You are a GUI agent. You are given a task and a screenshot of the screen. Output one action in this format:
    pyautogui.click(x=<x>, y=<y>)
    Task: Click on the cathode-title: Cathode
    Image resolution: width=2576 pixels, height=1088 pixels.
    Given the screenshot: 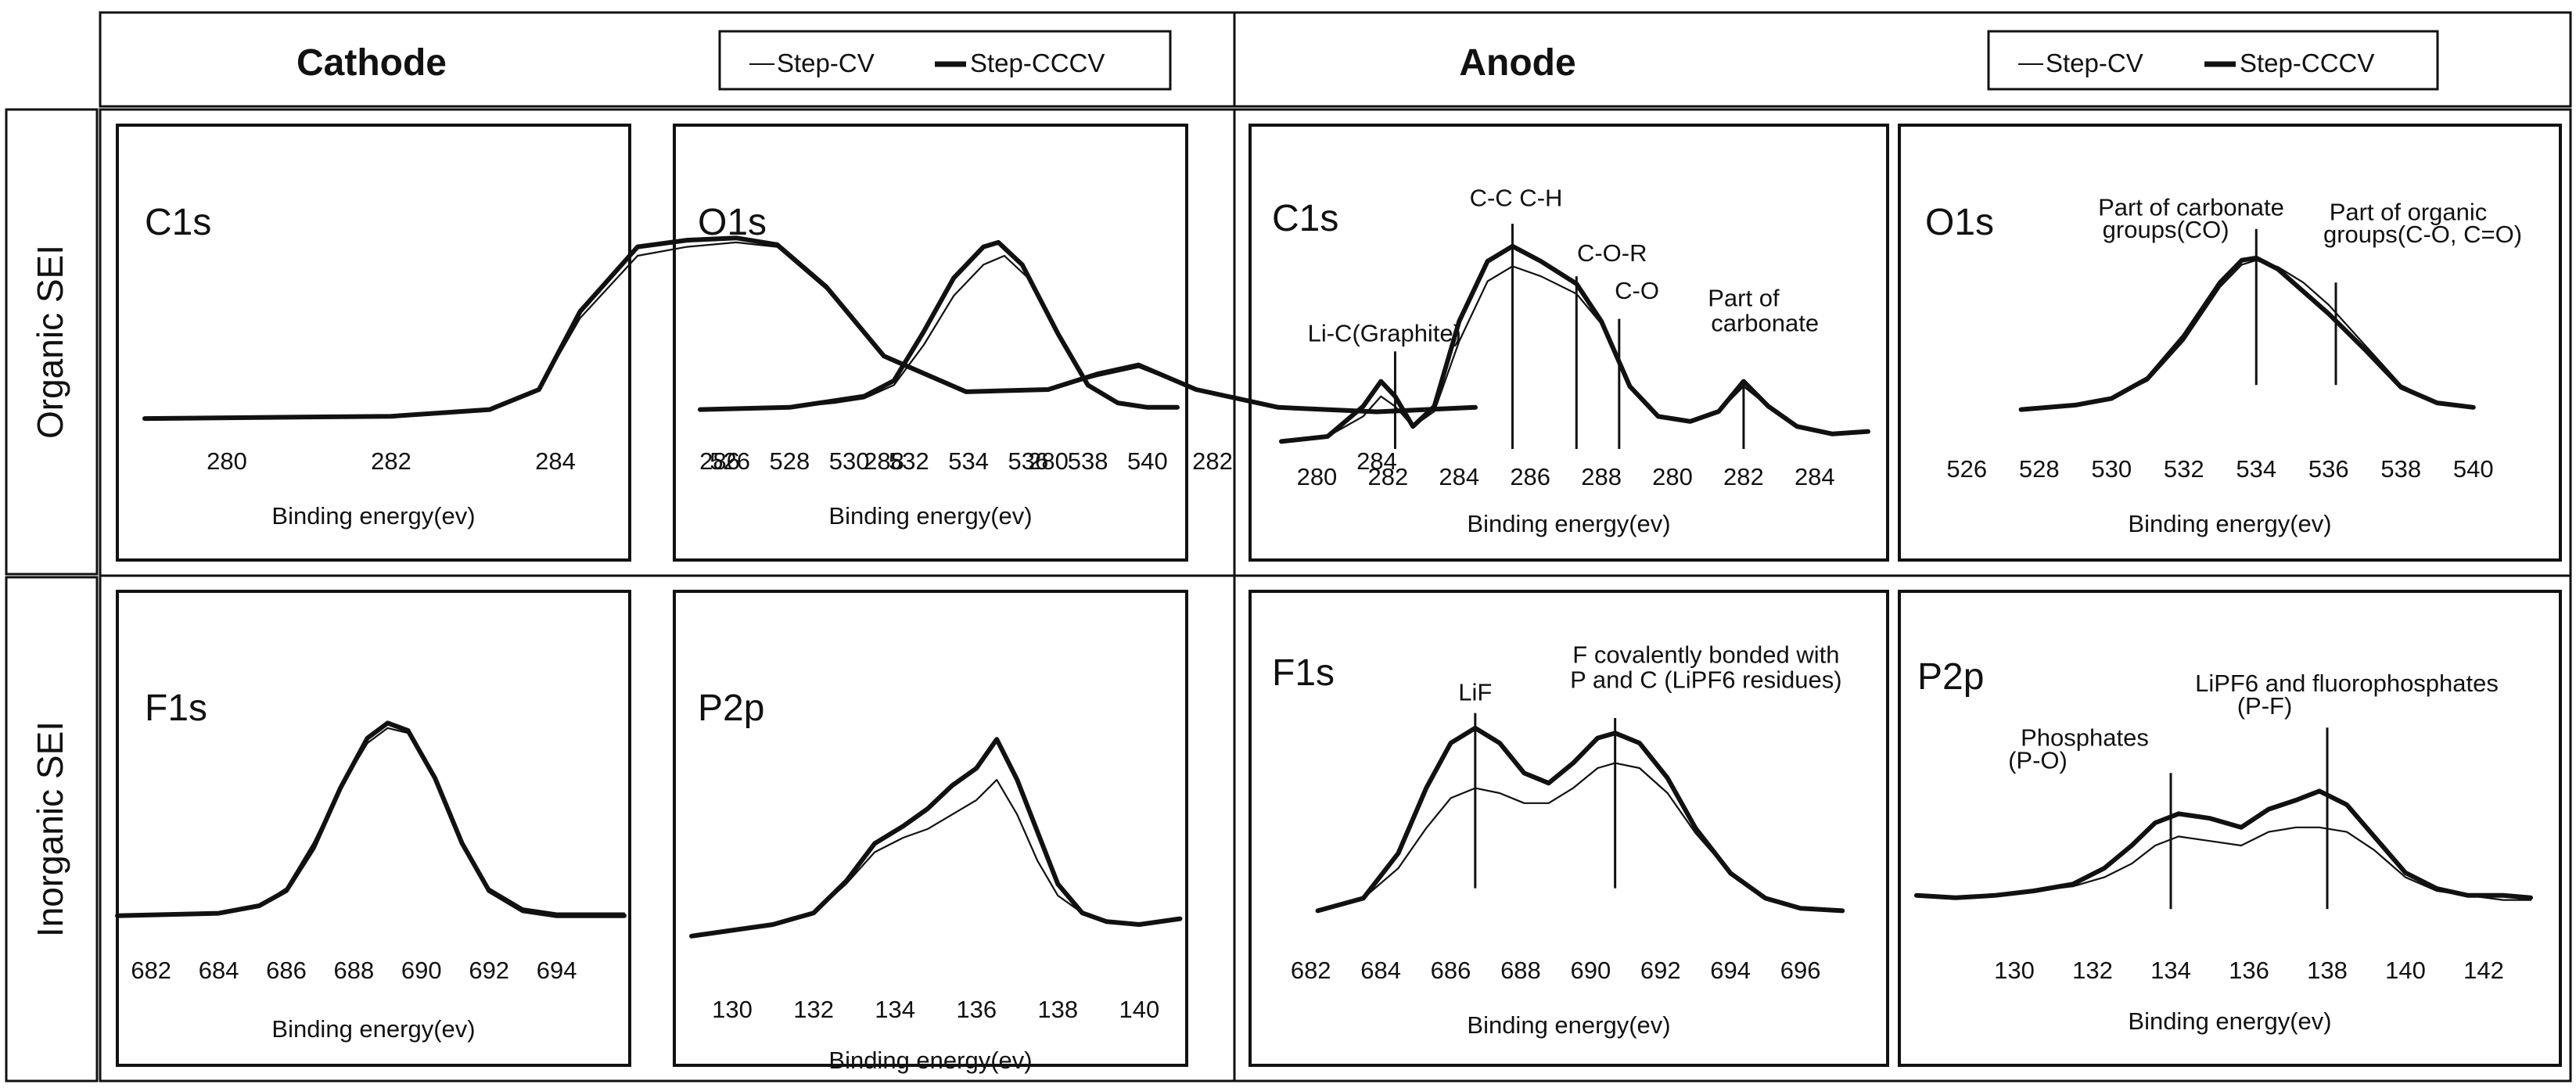 What is the action you would take?
    pyautogui.click(x=372, y=63)
    